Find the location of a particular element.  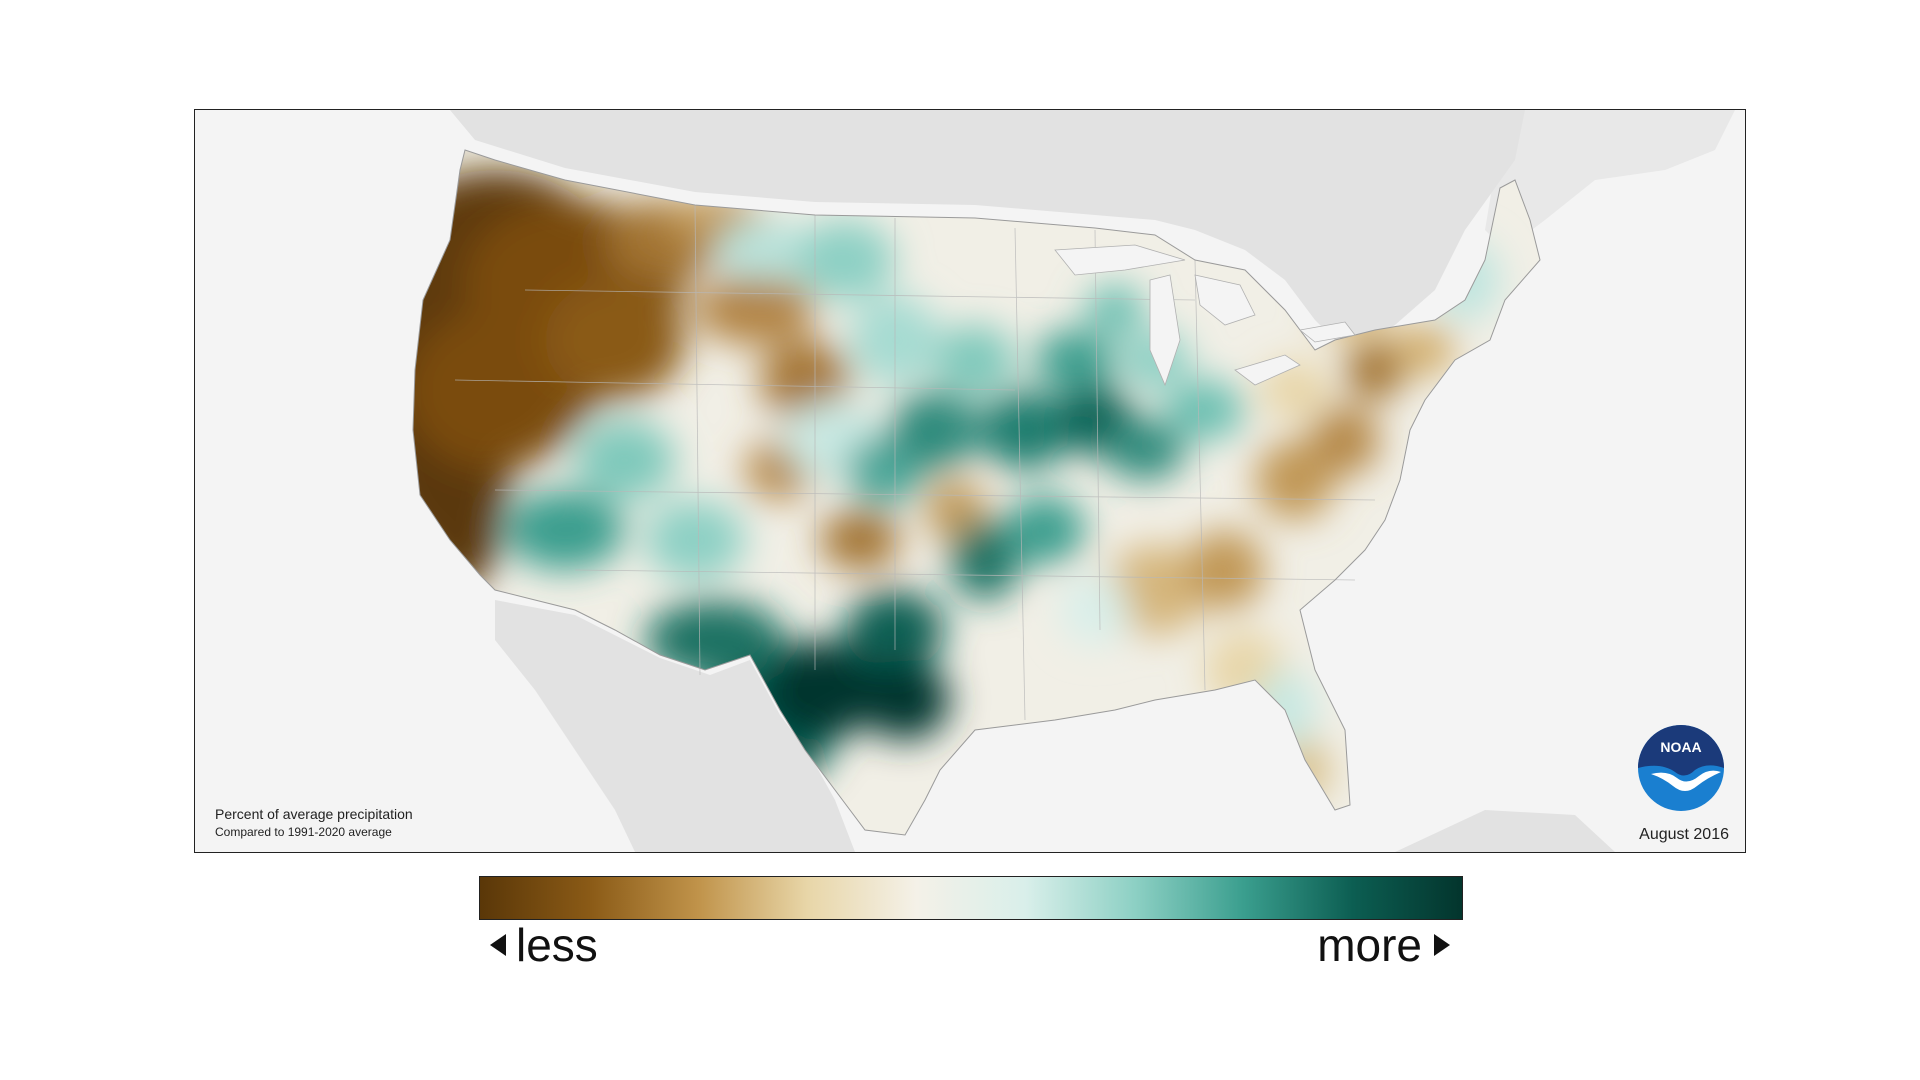

legend-less: less is located at coordinates (544, 945).